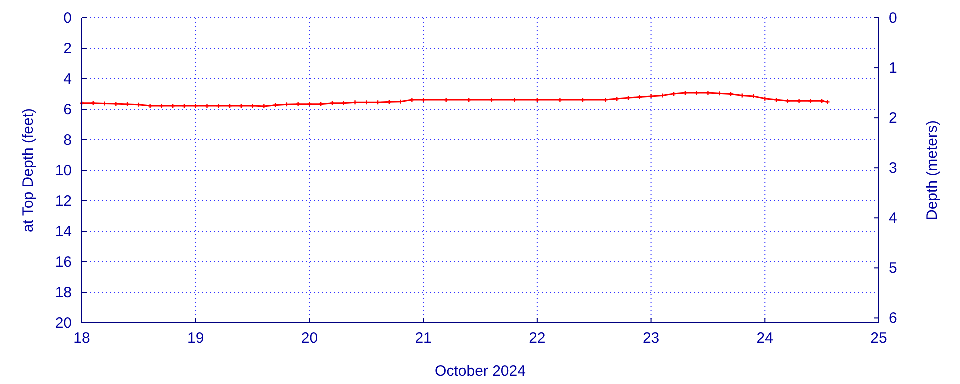  What do you see at coordinates (765, 338) in the screenshot?
I see `x-tick-label: 24` at bounding box center [765, 338].